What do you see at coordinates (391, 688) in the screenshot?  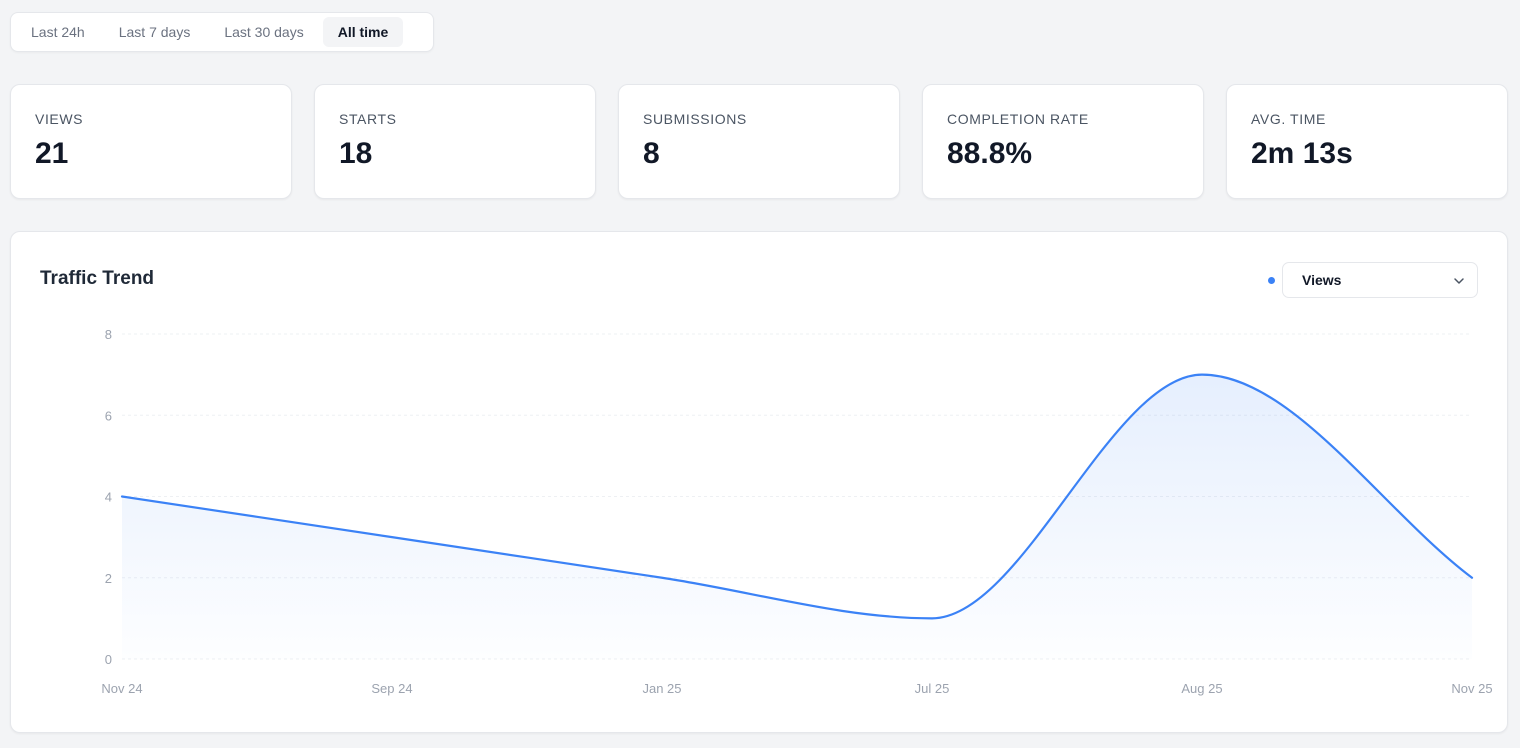 I see `x-tick-label: Sep 24` at bounding box center [391, 688].